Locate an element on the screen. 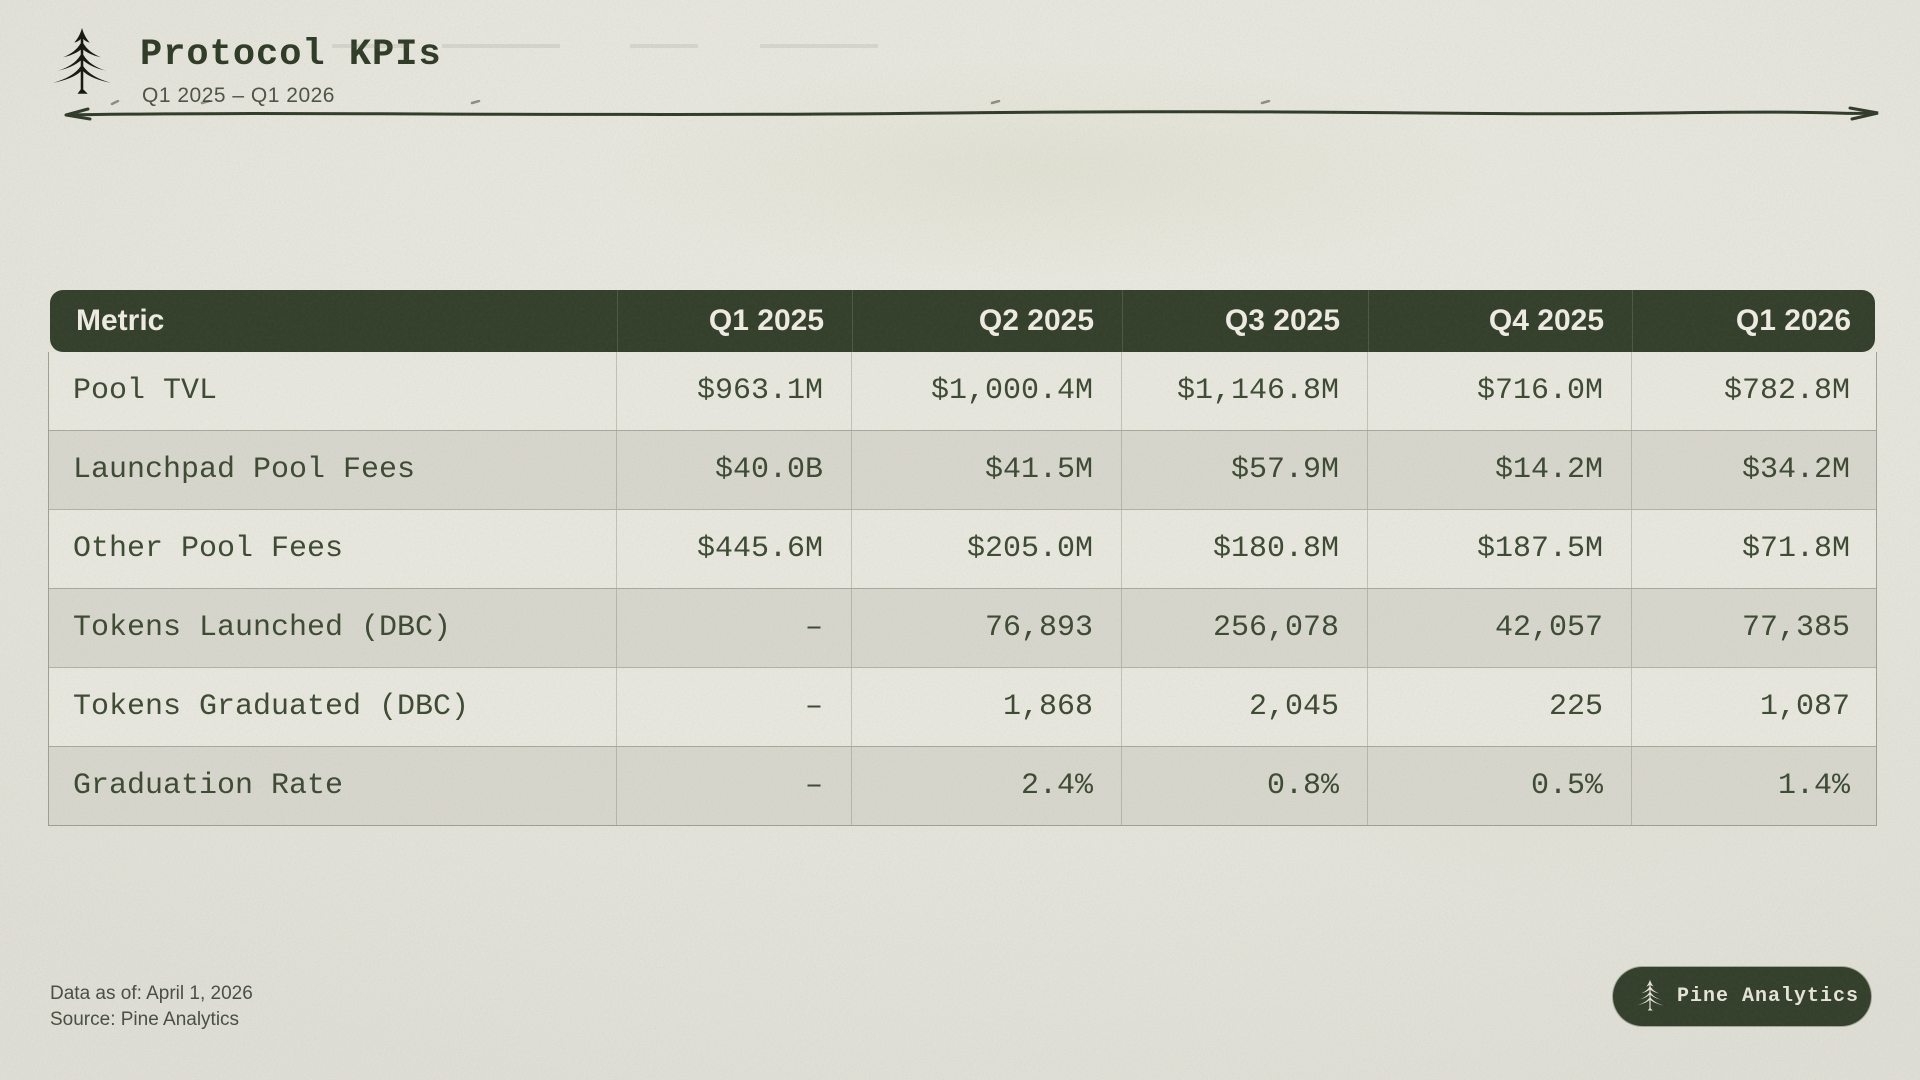 The height and width of the screenshot is (1080, 1920). cell-value: $782.8M is located at coordinates (1754, 391).